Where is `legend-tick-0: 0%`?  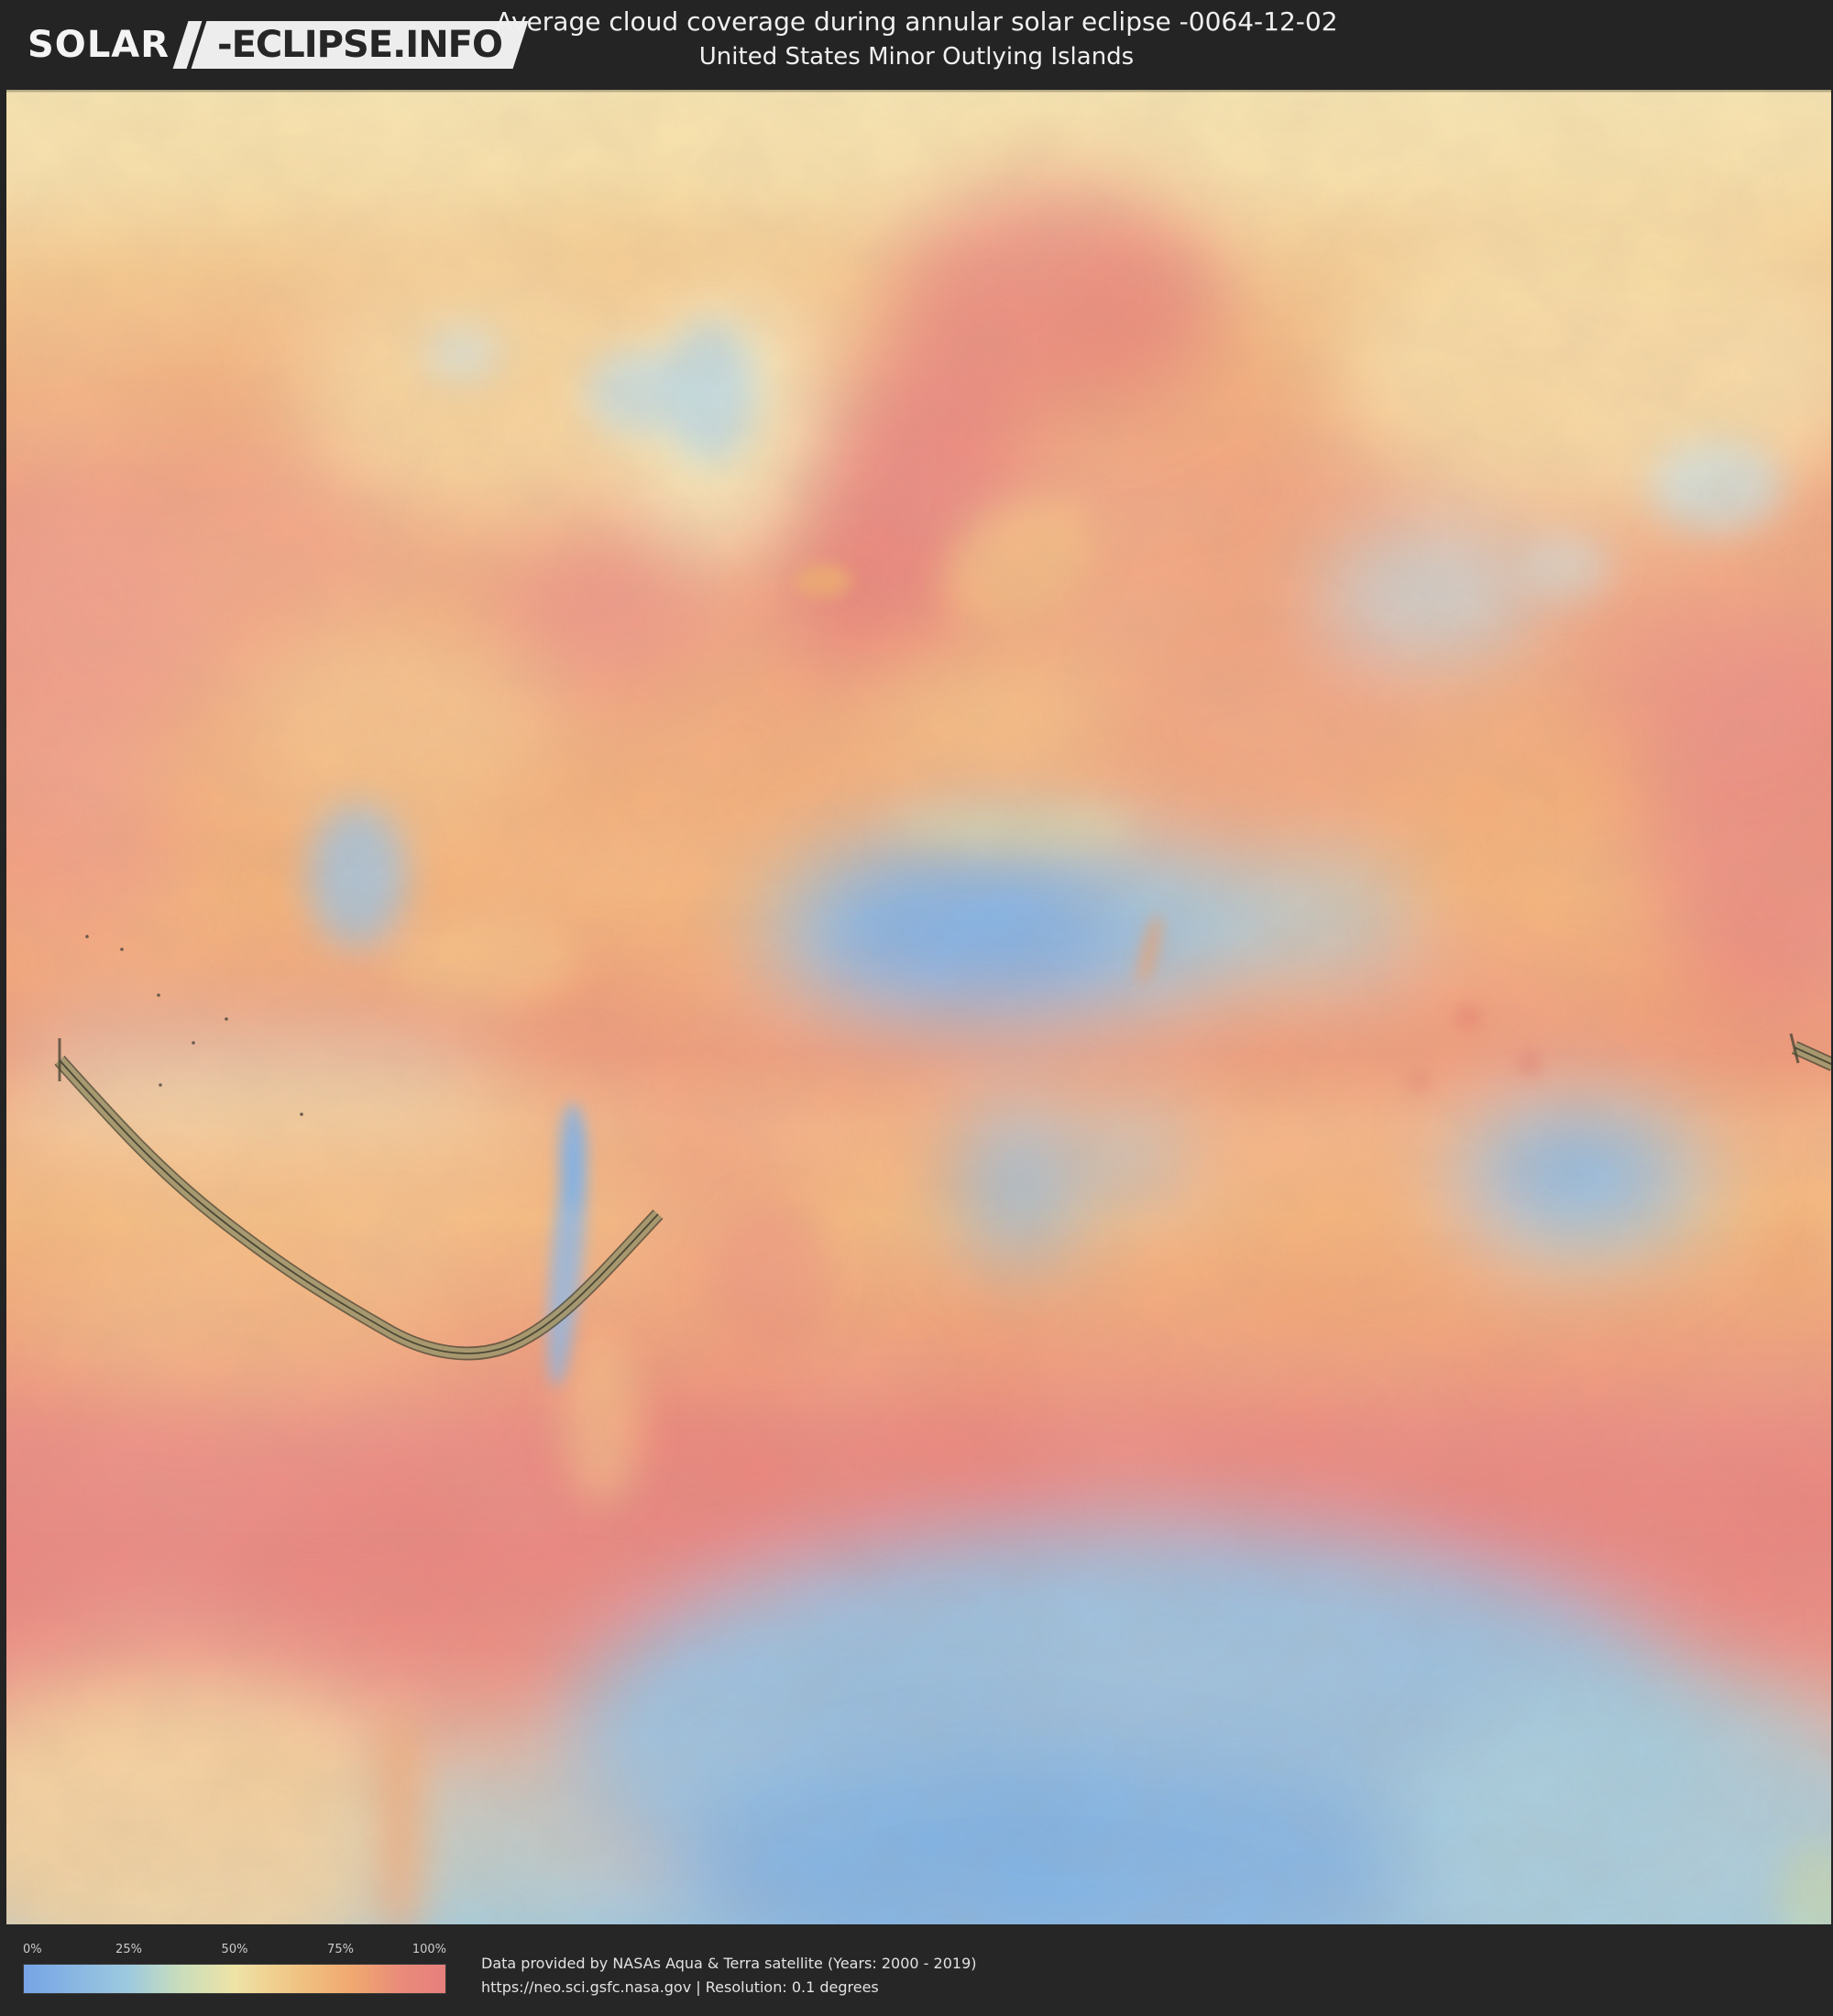 legend-tick-0: 0% is located at coordinates (32, 1949).